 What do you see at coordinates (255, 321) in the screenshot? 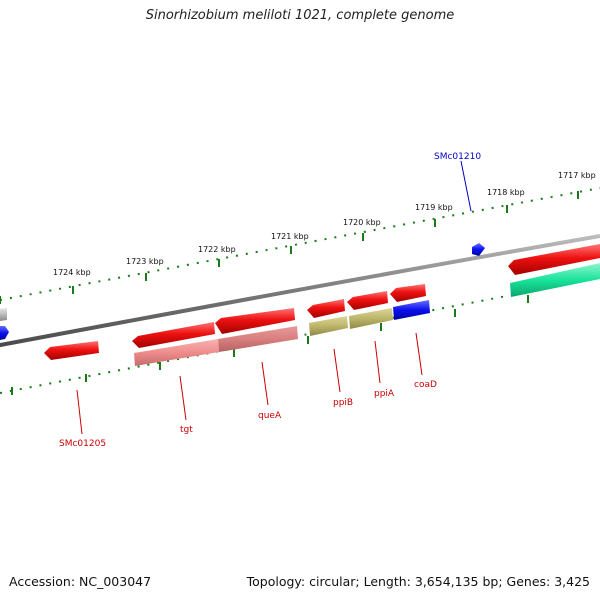
I see `gene-queA` at bounding box center [255, 321].